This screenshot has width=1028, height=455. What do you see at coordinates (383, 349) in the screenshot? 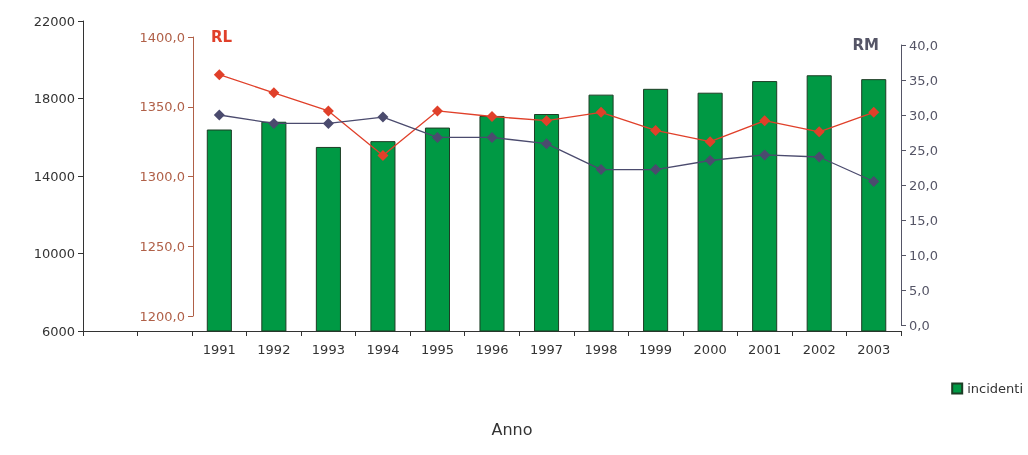
I see `x-tick-label: 1994` at bounding box center [383, 349].